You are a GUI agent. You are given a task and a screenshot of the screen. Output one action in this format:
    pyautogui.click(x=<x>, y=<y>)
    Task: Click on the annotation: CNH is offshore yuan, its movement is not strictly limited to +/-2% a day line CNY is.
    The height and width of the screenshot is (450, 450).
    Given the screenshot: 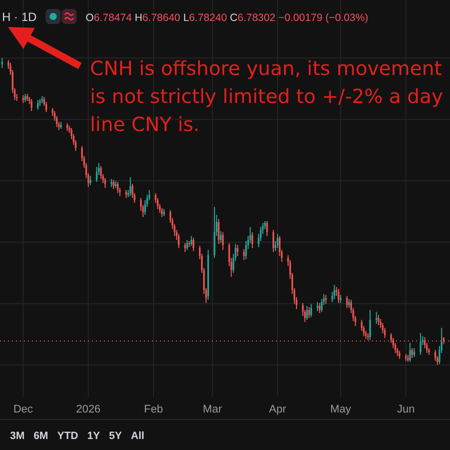 What is the action you would take?
    pyautogui.click(x=270, y=96)
    